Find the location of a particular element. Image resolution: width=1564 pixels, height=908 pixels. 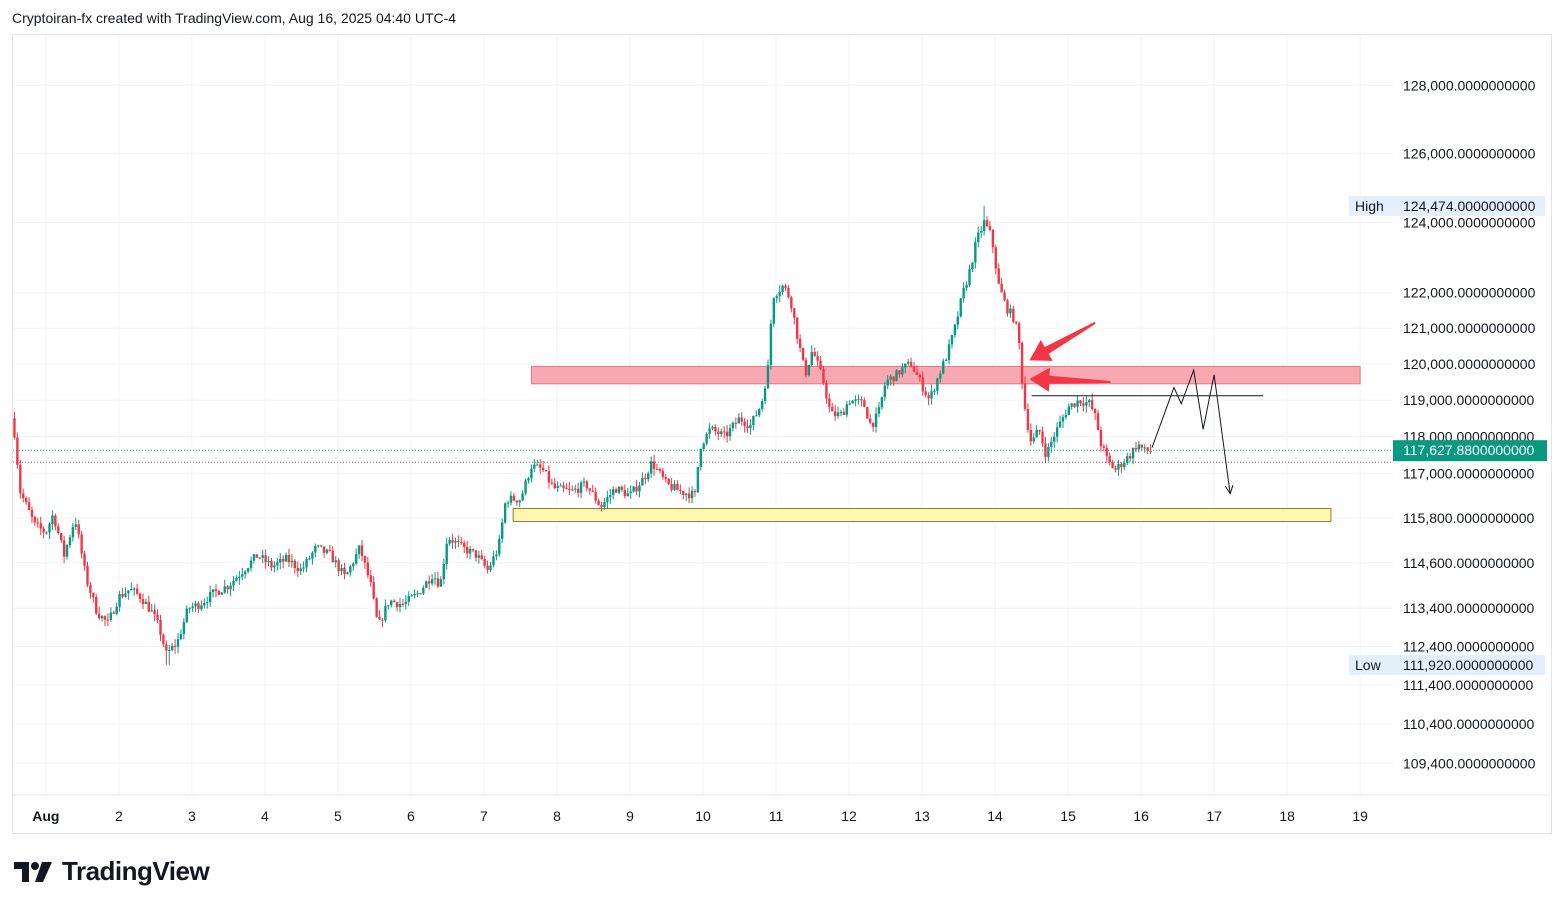

y-tick-label: 122,000.0000000000 is located at coordinates (1469, 293).